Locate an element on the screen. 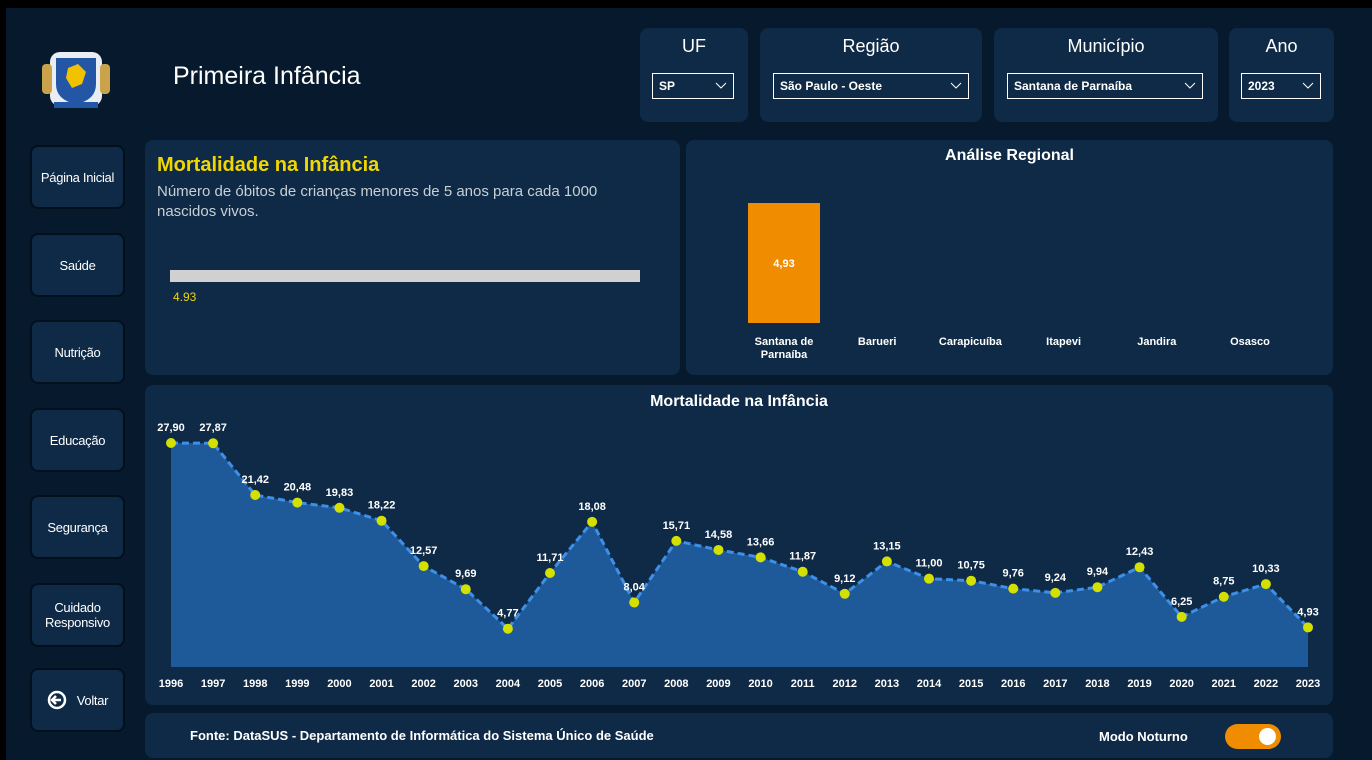 Image resolution: width=1372 pixels, height=760 pixels. data-label: 13,15 is located at coordinates (887, 546).